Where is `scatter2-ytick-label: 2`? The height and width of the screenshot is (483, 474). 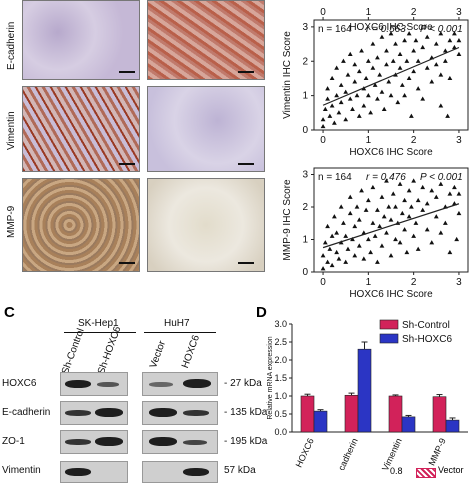
scatter2-ytick-label: 2 is located at coordinates (305, 207).